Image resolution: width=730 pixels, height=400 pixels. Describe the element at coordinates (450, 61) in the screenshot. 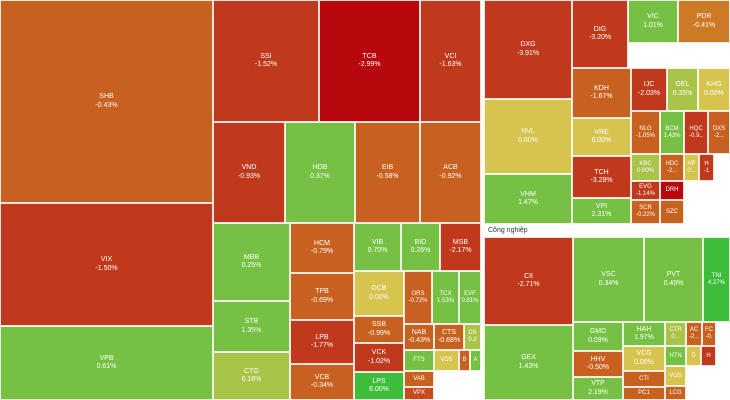

I see `tile-vci: VCI -1.63%` at that location.